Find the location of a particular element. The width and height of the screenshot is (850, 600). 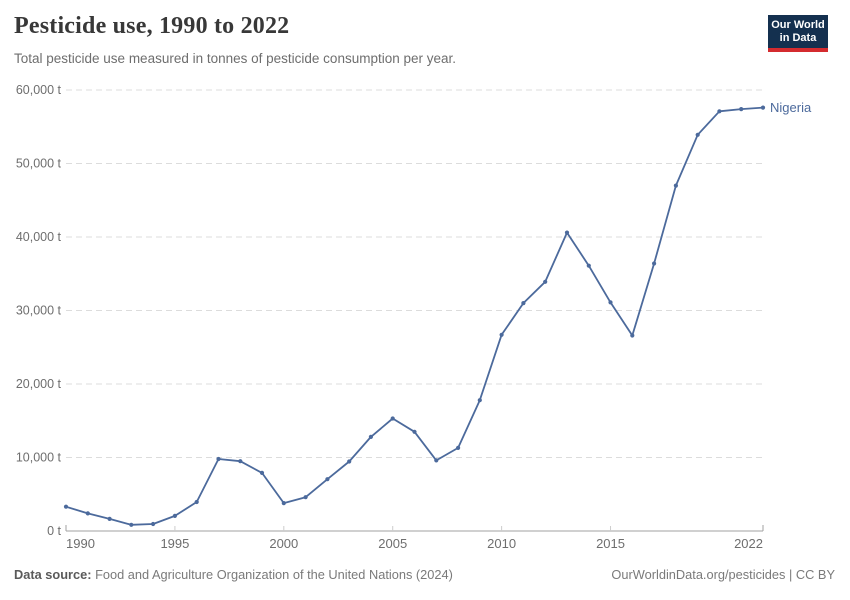

x-tick-label-2005: 2005 is located at coordinates (392, 543).